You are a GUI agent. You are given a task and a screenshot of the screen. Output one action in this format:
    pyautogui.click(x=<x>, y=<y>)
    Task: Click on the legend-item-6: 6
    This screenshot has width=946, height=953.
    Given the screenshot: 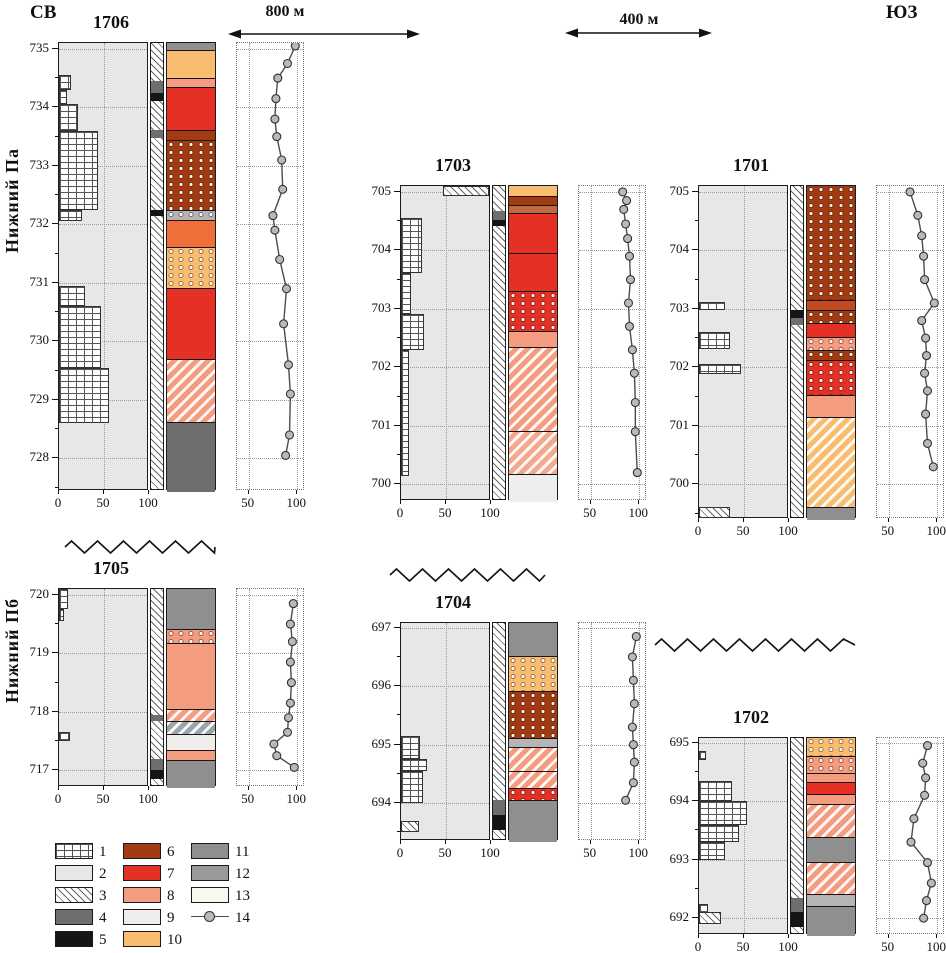 What is the action you would take?
    pyautogui.click(x=155, y=852)
    